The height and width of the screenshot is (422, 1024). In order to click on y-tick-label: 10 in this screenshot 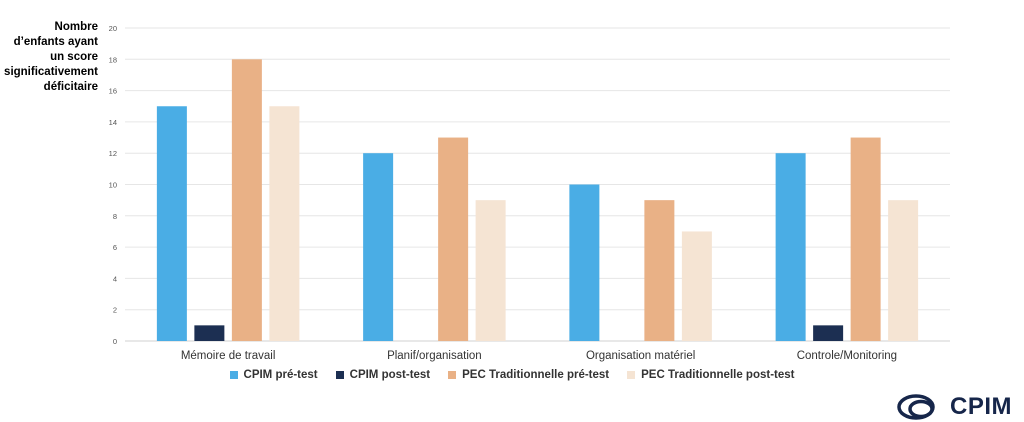, I will do `click(113, 185)`.